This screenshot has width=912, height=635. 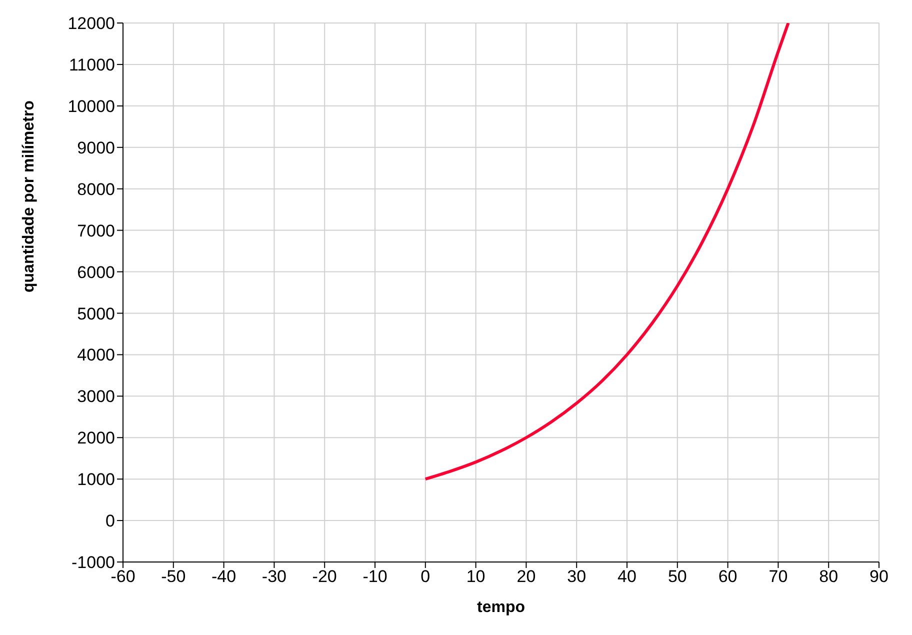 I want to click on x-tick-label: 90, so click(x=879, y=576).